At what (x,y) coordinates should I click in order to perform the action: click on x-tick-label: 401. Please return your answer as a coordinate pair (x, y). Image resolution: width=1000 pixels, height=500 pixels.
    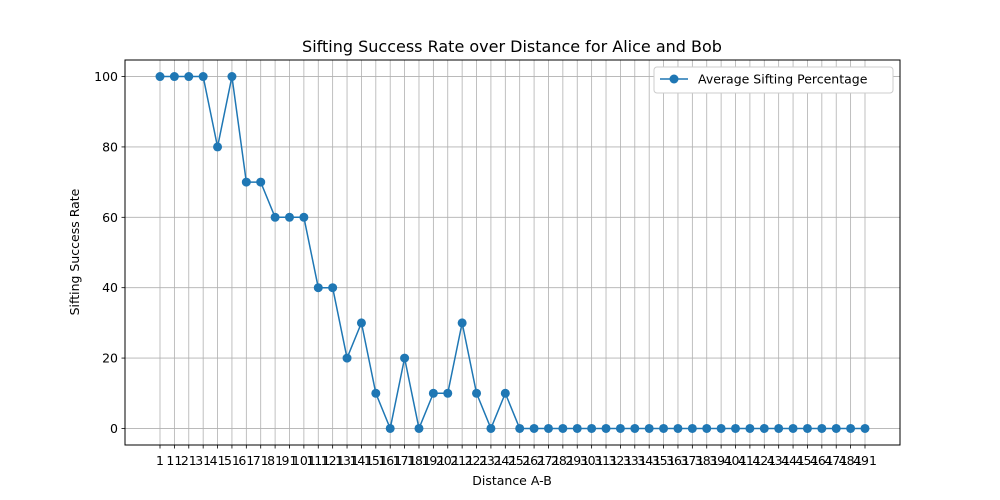
    Looking at the image, I should click on (736, 460).